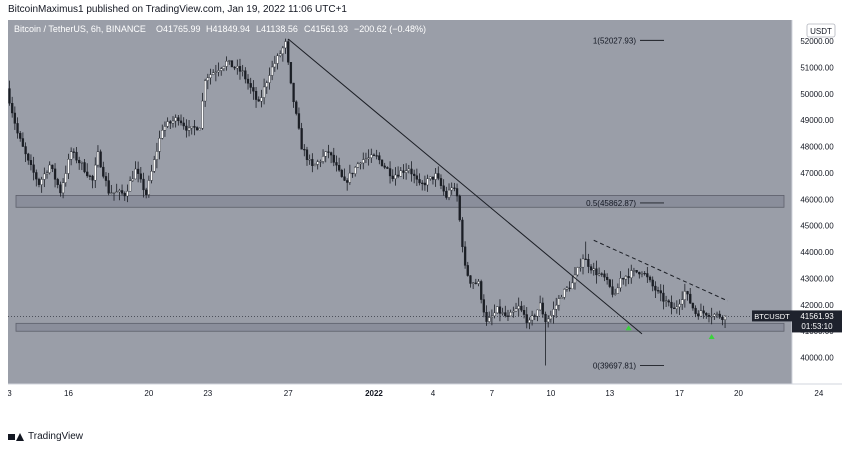 The width and height of the screenshot is (850, 450). I want to click on x-tick-label: 3, so click(10, 393).